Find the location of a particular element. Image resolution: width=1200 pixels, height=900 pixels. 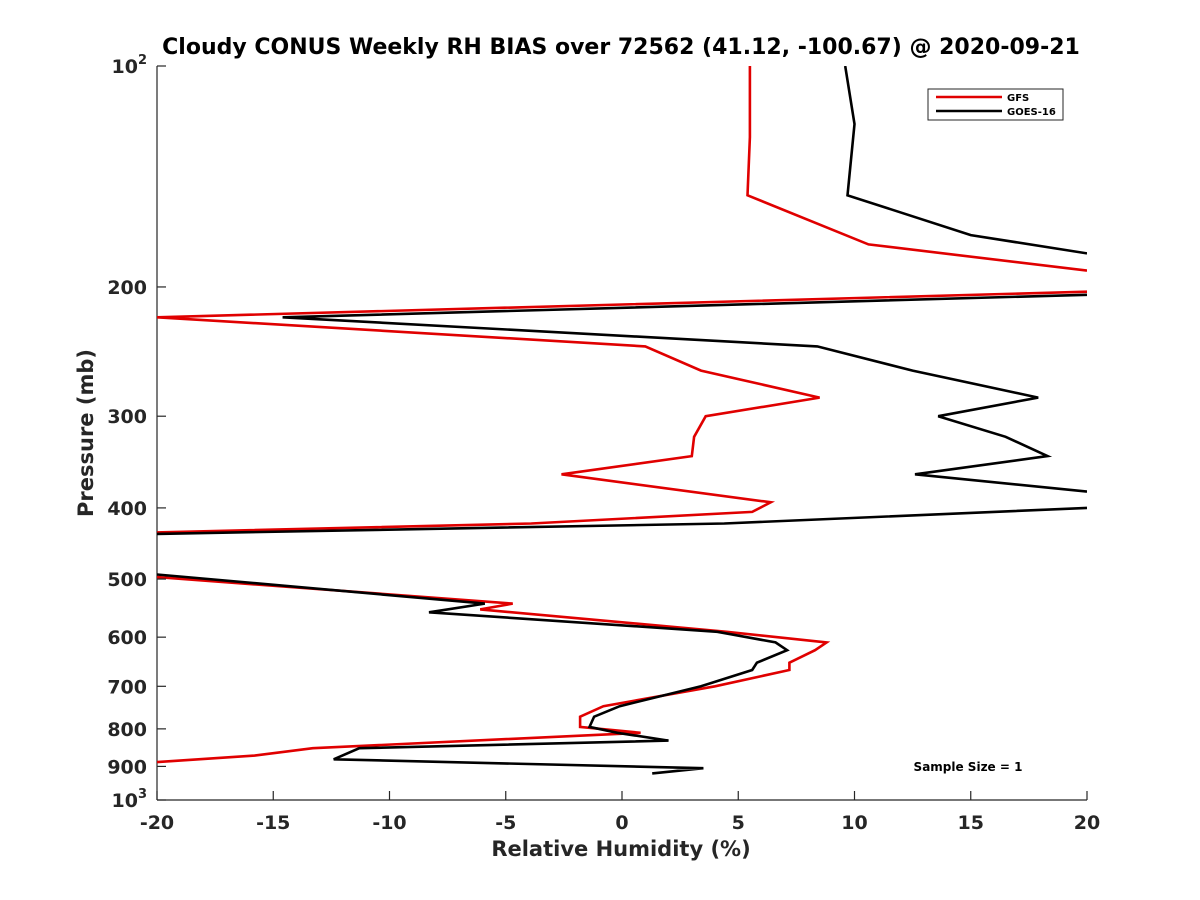

x-tick-label: -15 is located at coordinates (273, 823).